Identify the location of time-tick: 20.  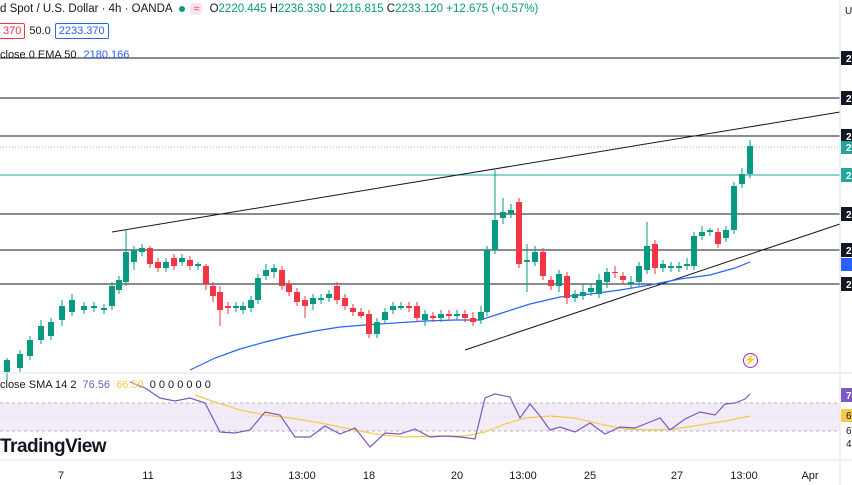
(457, 476).